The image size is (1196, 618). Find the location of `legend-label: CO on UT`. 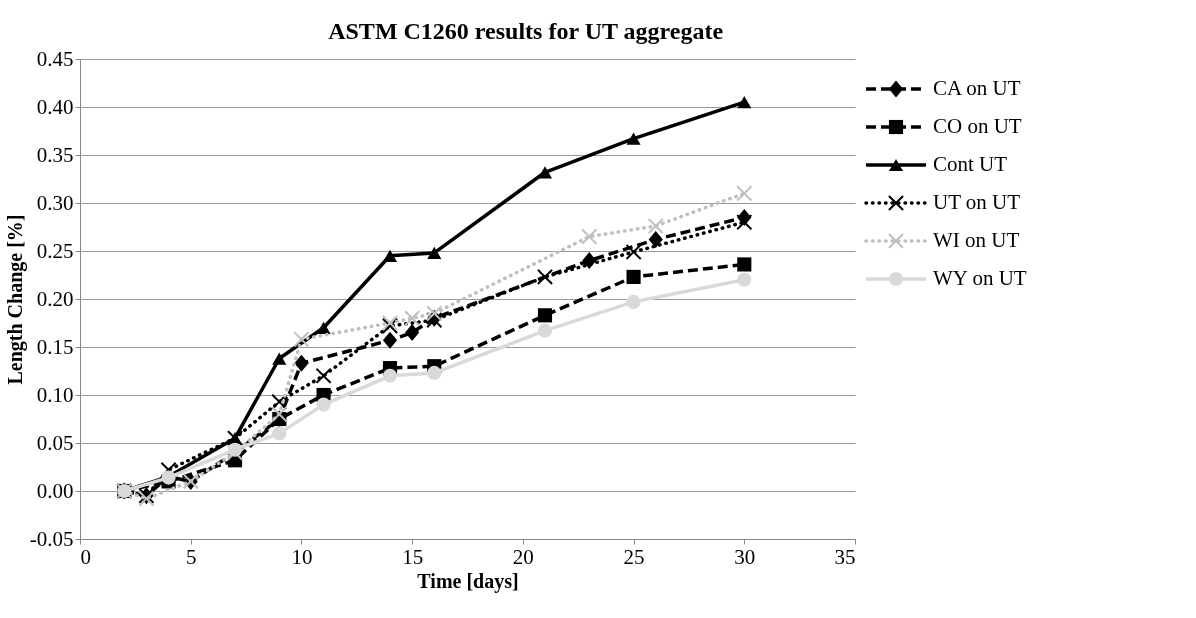

legend-label: CO on UT is located at coordinates (977, 126).